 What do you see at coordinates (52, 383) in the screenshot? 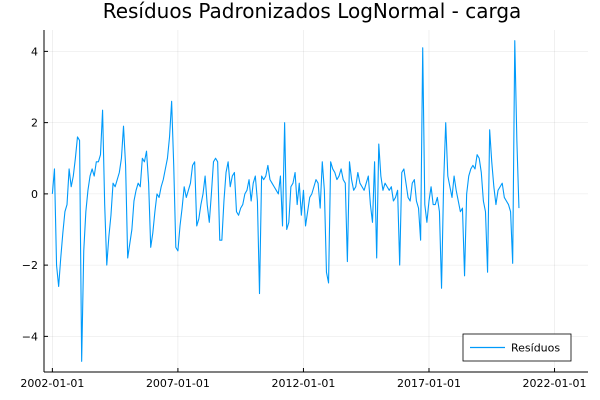
I see `x-tick-label: 2002-01-01` at bounding box center [52, 383].